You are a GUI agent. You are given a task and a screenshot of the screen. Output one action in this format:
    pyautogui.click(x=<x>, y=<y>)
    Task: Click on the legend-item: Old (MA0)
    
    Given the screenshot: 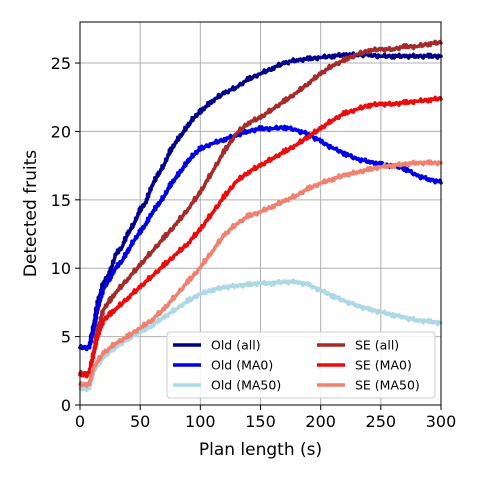 What is the action you would take?
    pyautogui.click(x=223, y=365)
    